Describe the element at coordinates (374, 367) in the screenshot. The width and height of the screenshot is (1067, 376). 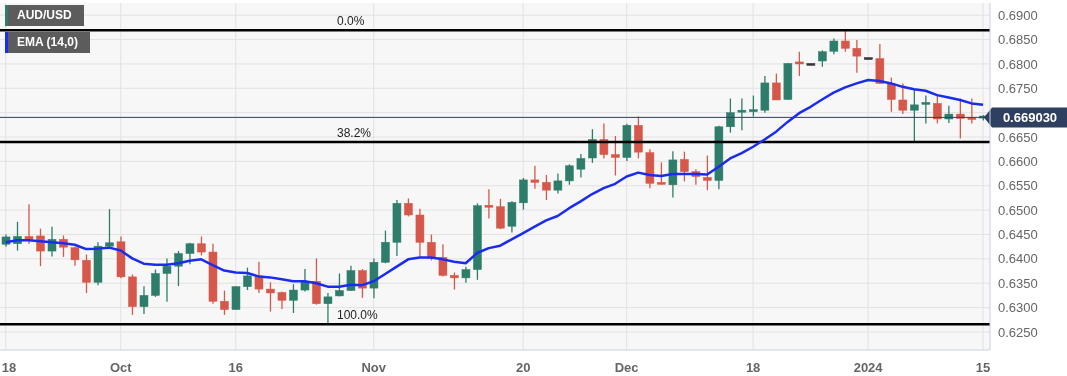
I see `x-tick-label: Nov` at that location.